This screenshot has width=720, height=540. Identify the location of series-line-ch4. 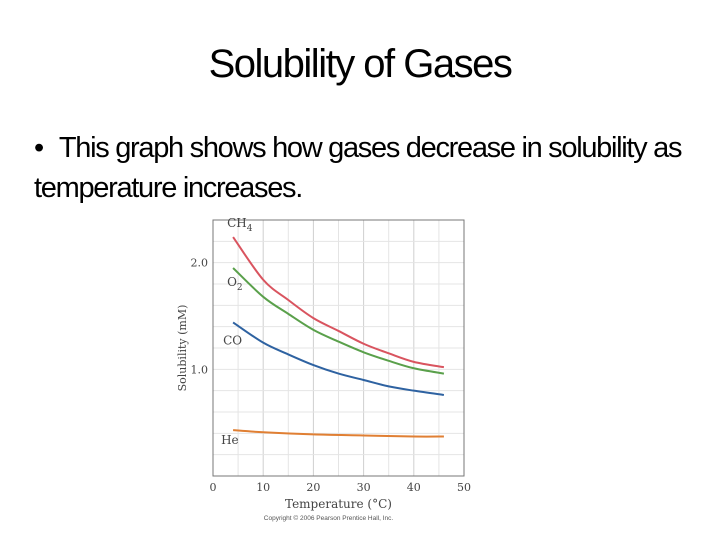
(338, 302).